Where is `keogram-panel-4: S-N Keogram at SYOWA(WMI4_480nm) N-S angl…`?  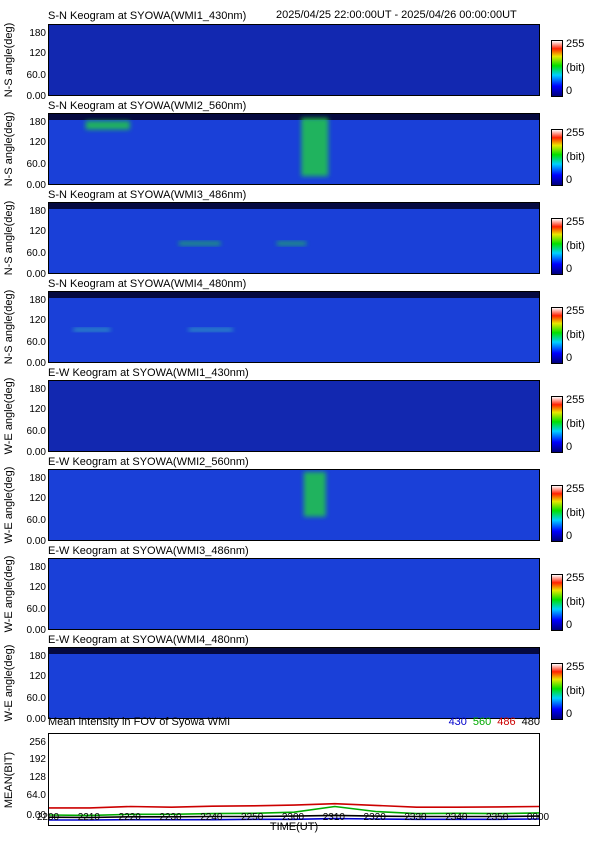
keogram-panel-4: S-N Keogram at SYOWA(WMI4_480nm) N-S angl… is located at coordinates (297, 323).